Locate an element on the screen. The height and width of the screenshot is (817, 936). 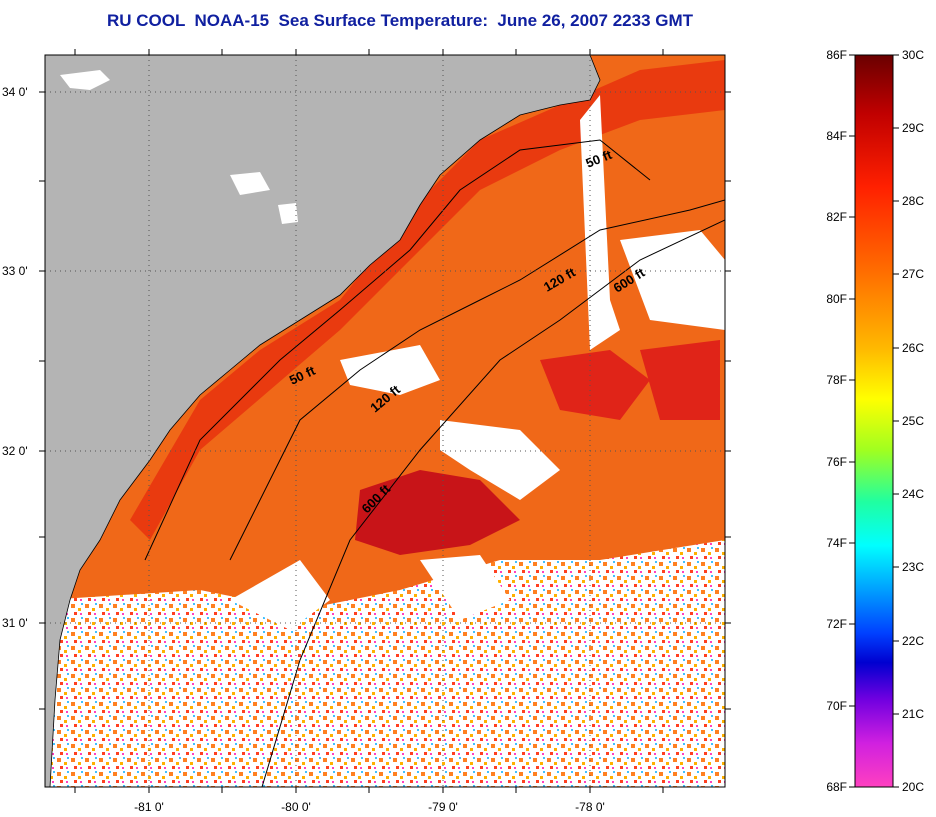
lat-label-33: 33 0' is located at coordinates (15, 271).